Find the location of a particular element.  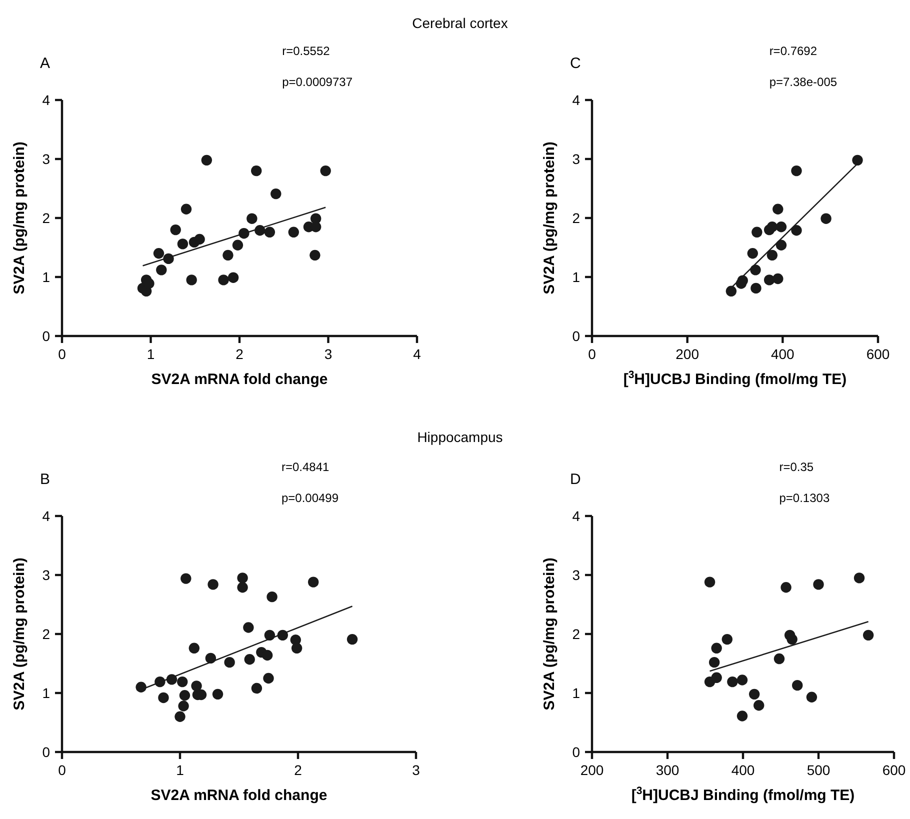

x-tick-label: 1 is located at coordinates (150, 354).